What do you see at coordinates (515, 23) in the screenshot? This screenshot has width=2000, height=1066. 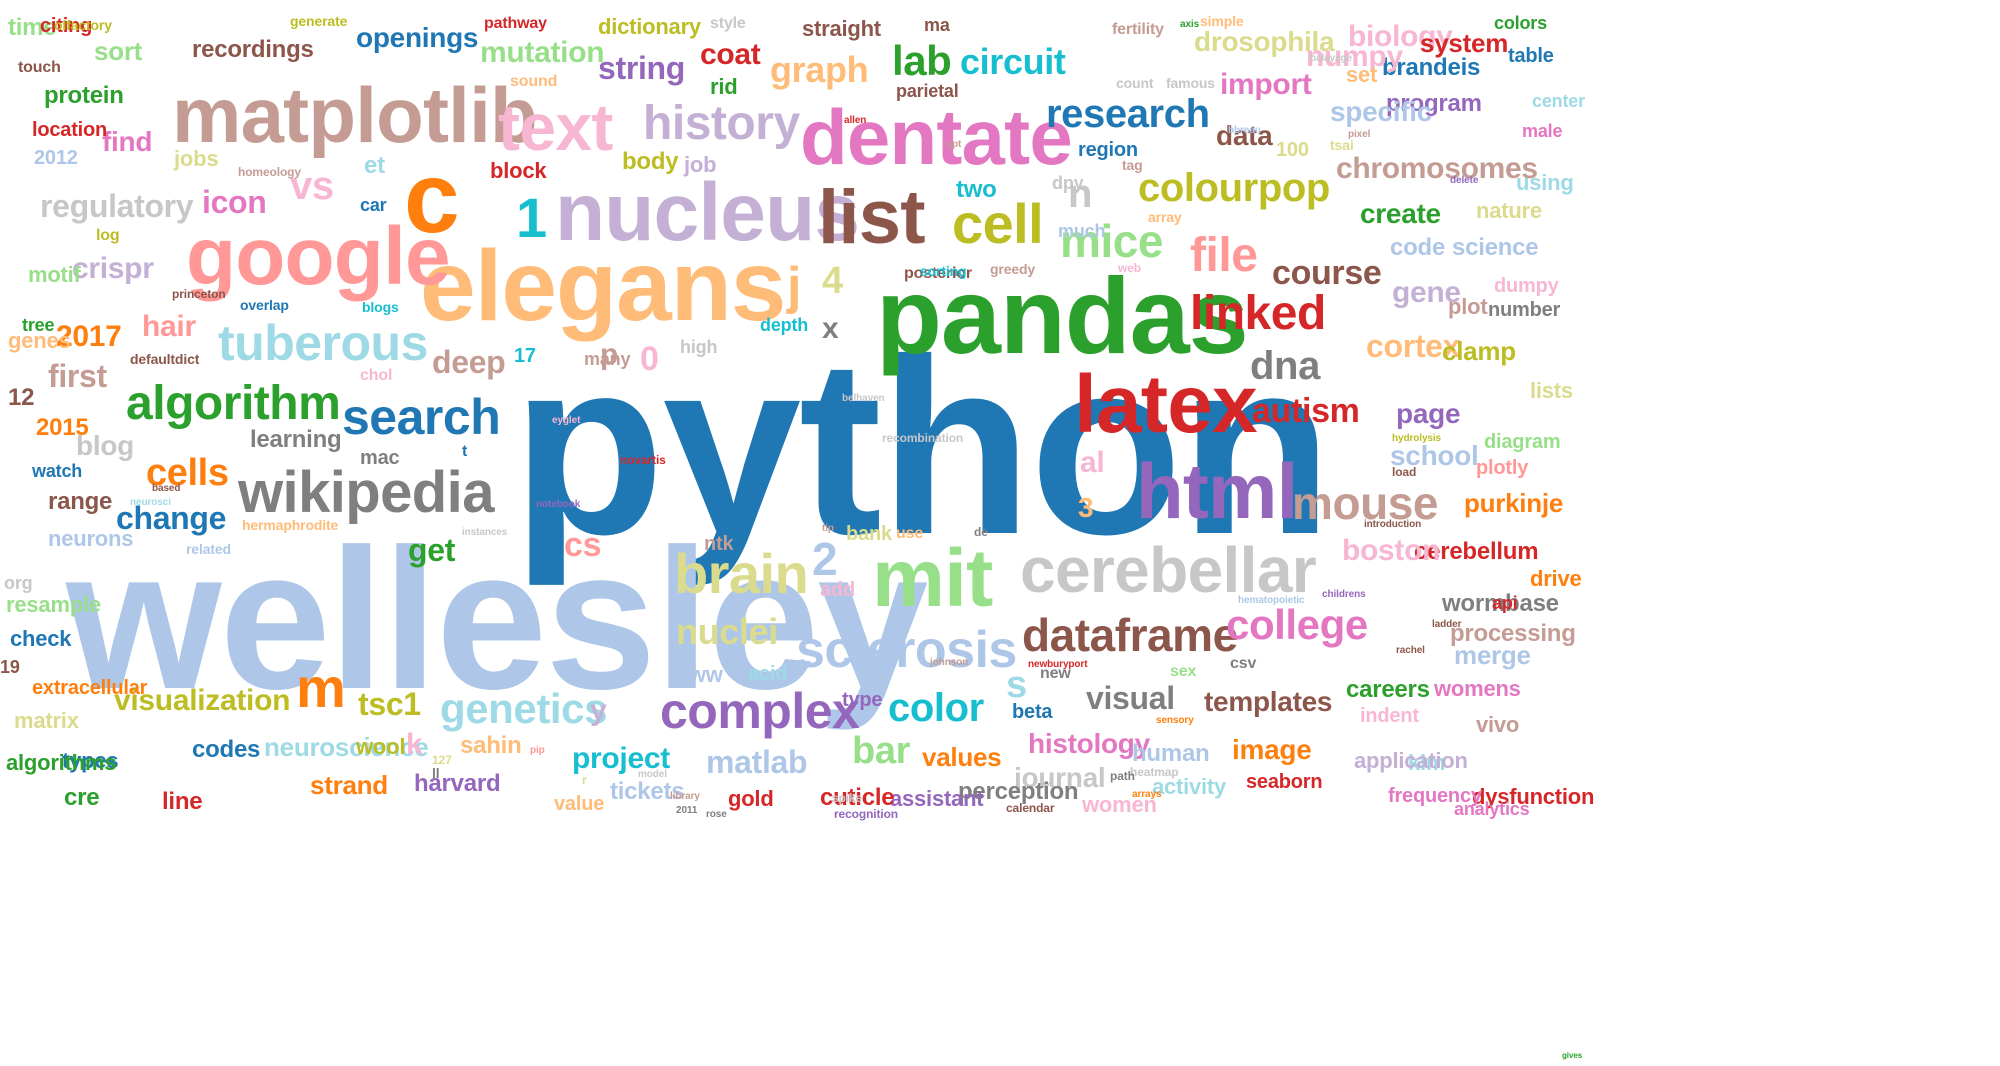 I see `word: pathway` at bounding box center [515, 23].